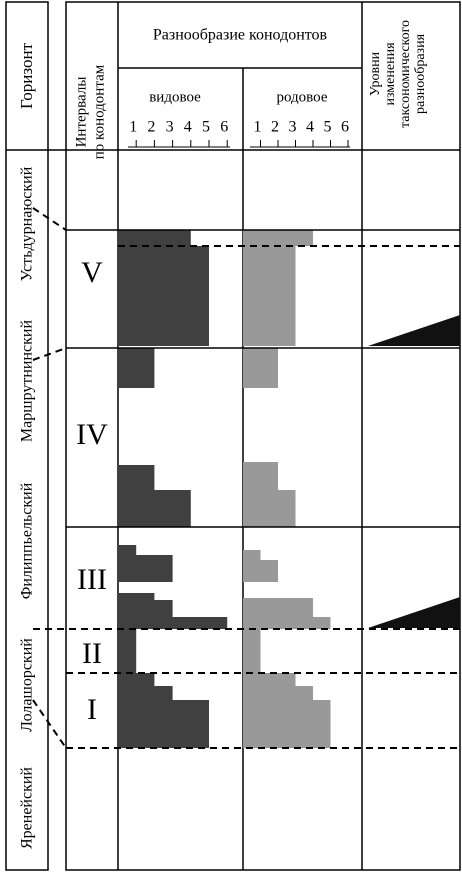 The width and height of the screenshot is (462, 874). Describe the element at coordinates (133, 127) in the screenshot. I see `species-scale-label: 1` at that location.